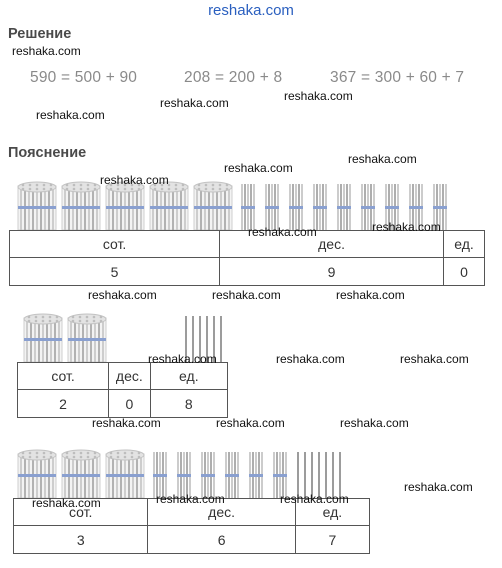 This screenshot has width=502, height=568. Describe the element at coordinates (80, 539) in the screenshot. I see `cell-hundreds: 3` at that location.